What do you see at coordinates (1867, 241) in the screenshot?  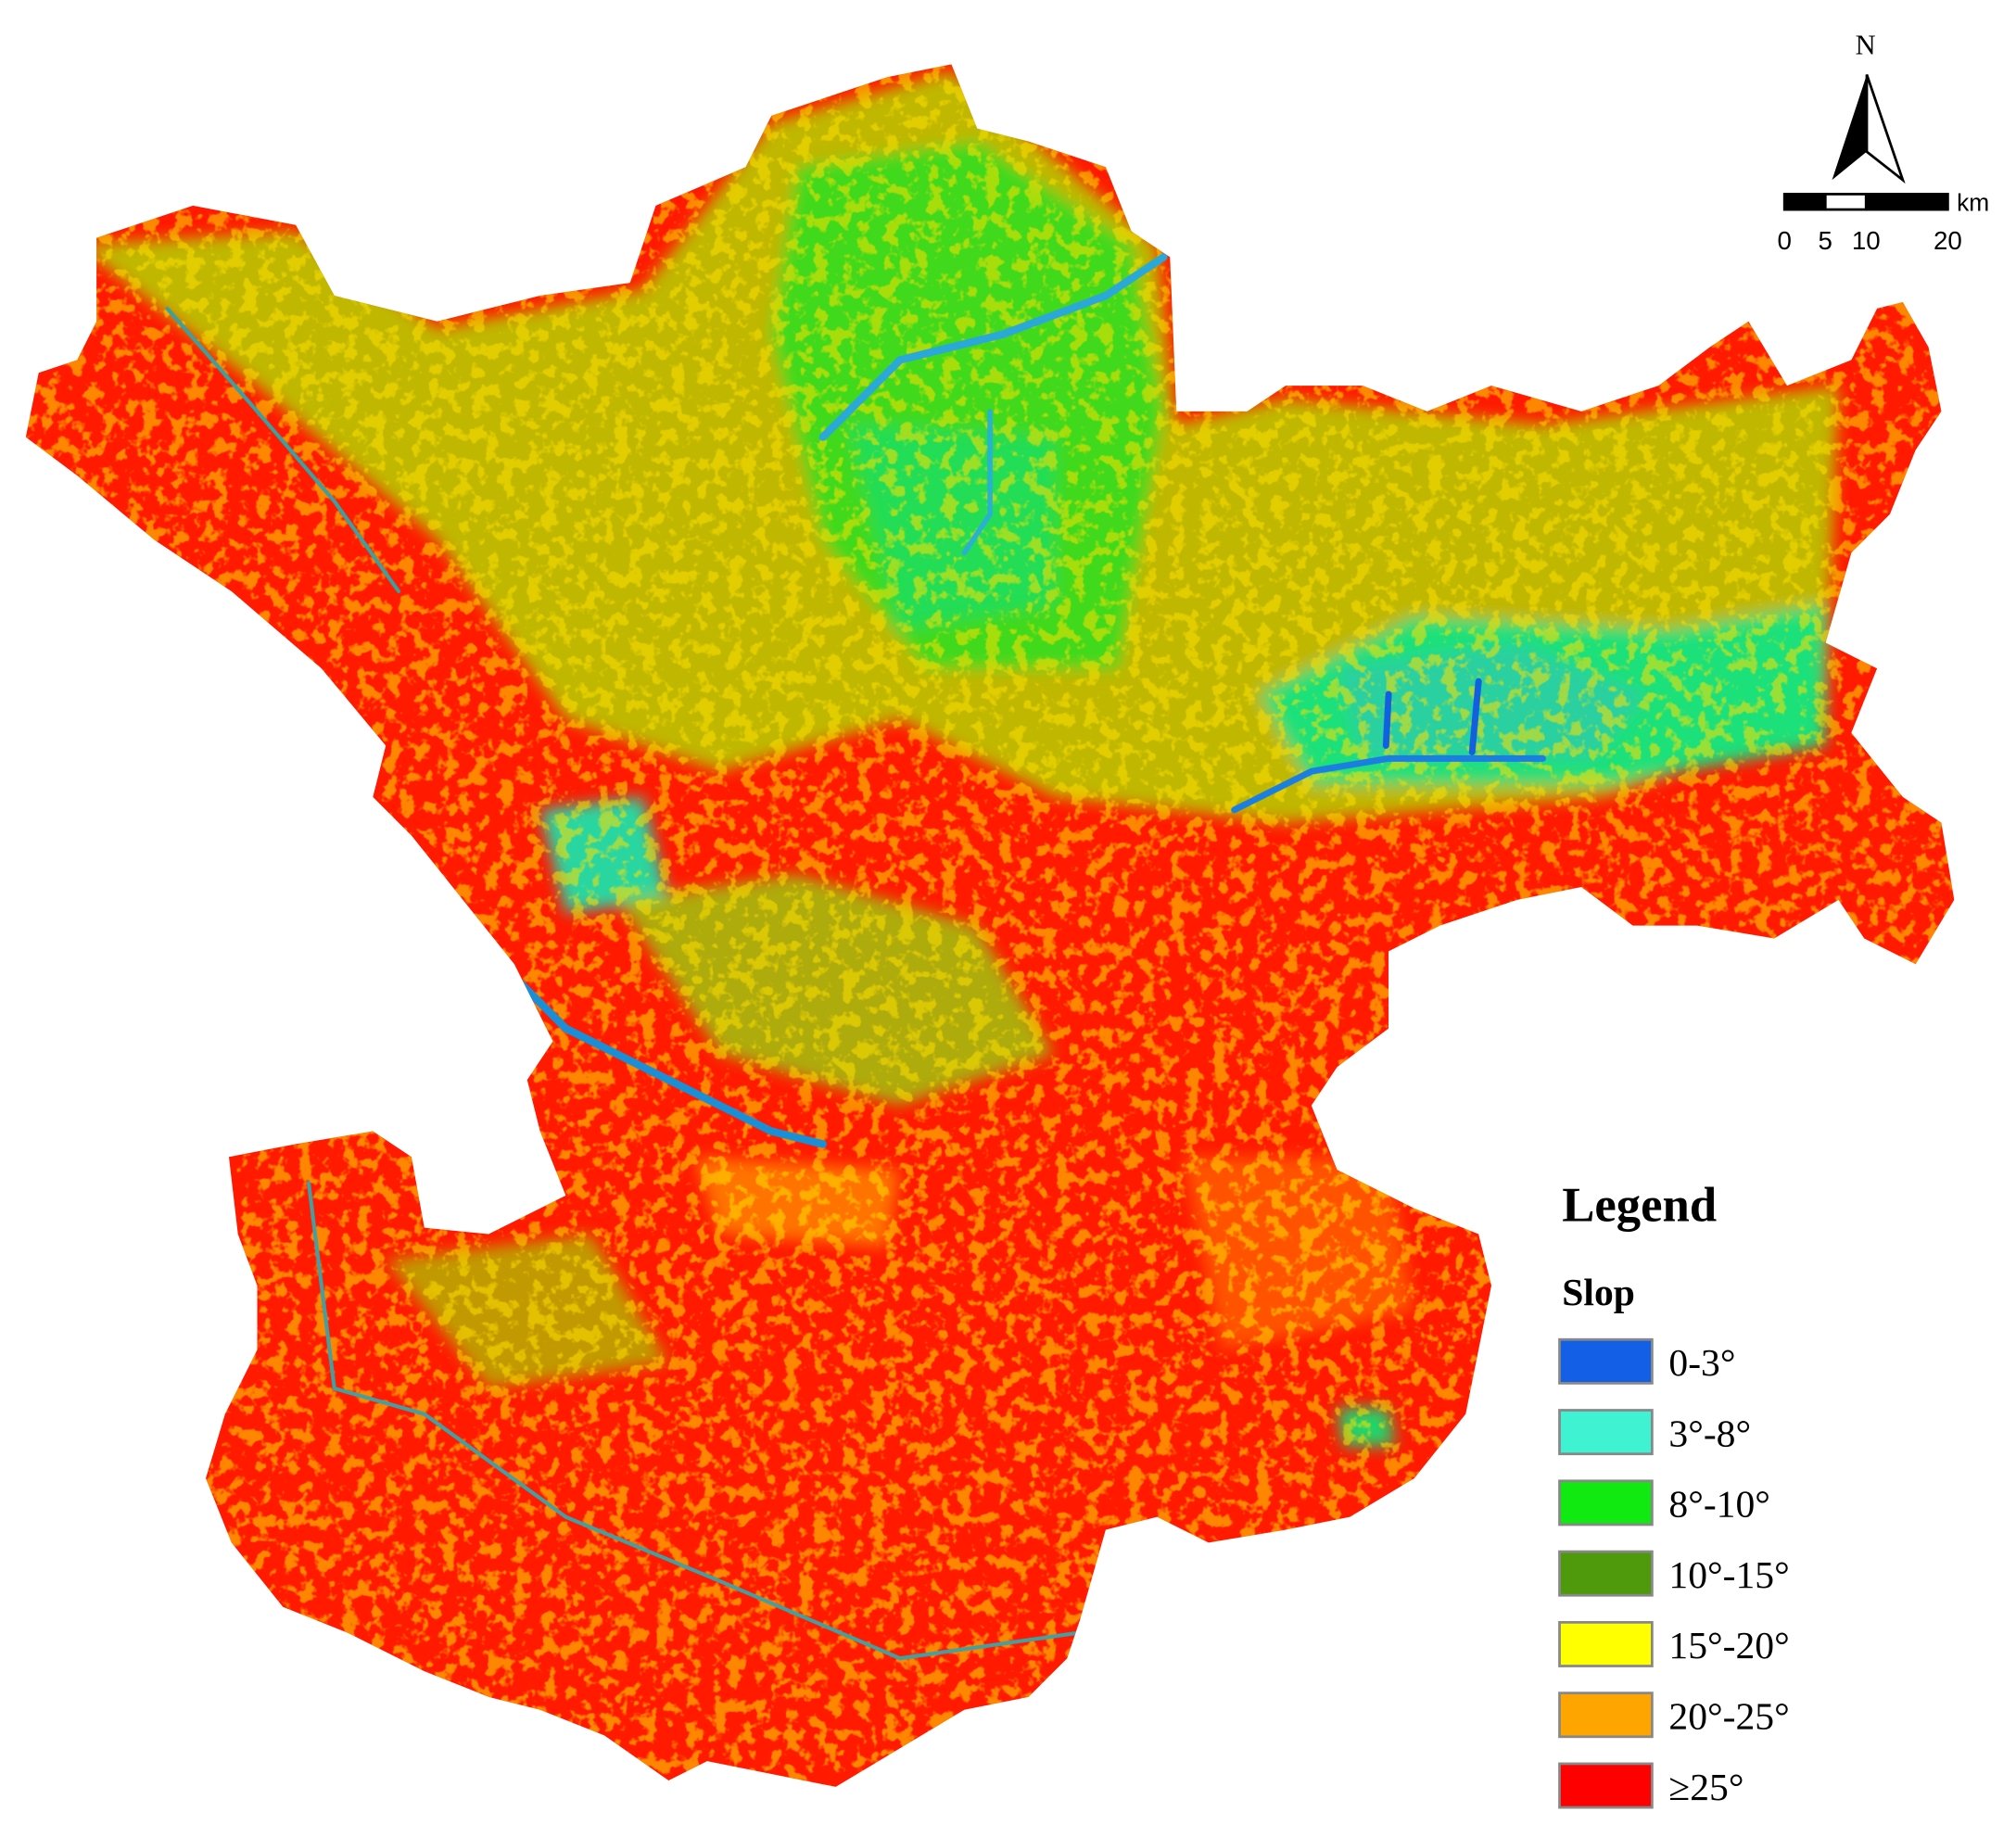 I see `scale-label: 10` at bounding box center [1867, 241].